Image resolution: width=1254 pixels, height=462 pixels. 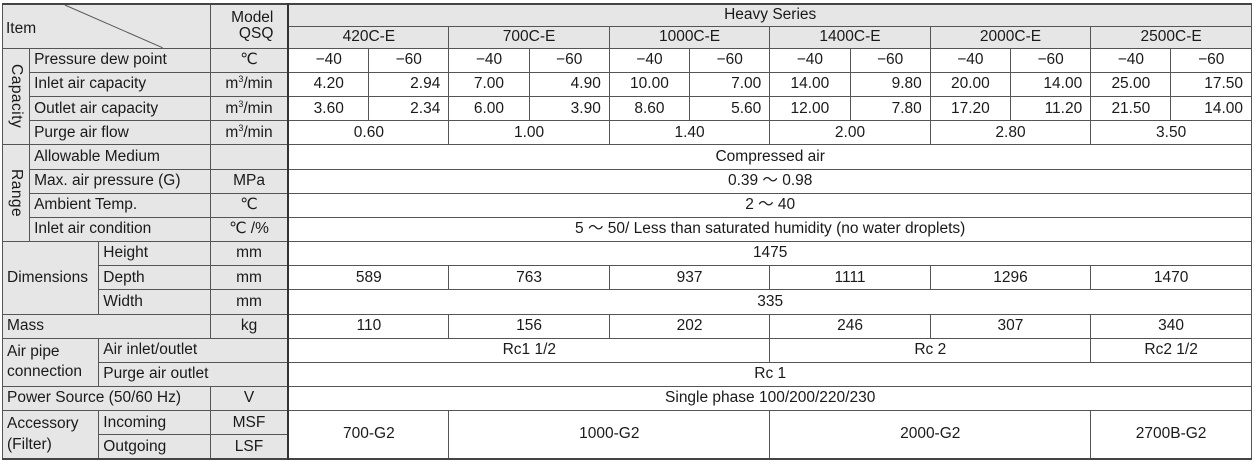 What do you see at coordinates (154, 254) in the screenshot?
I see `row-label: Height` at bounding box center [154, 254].